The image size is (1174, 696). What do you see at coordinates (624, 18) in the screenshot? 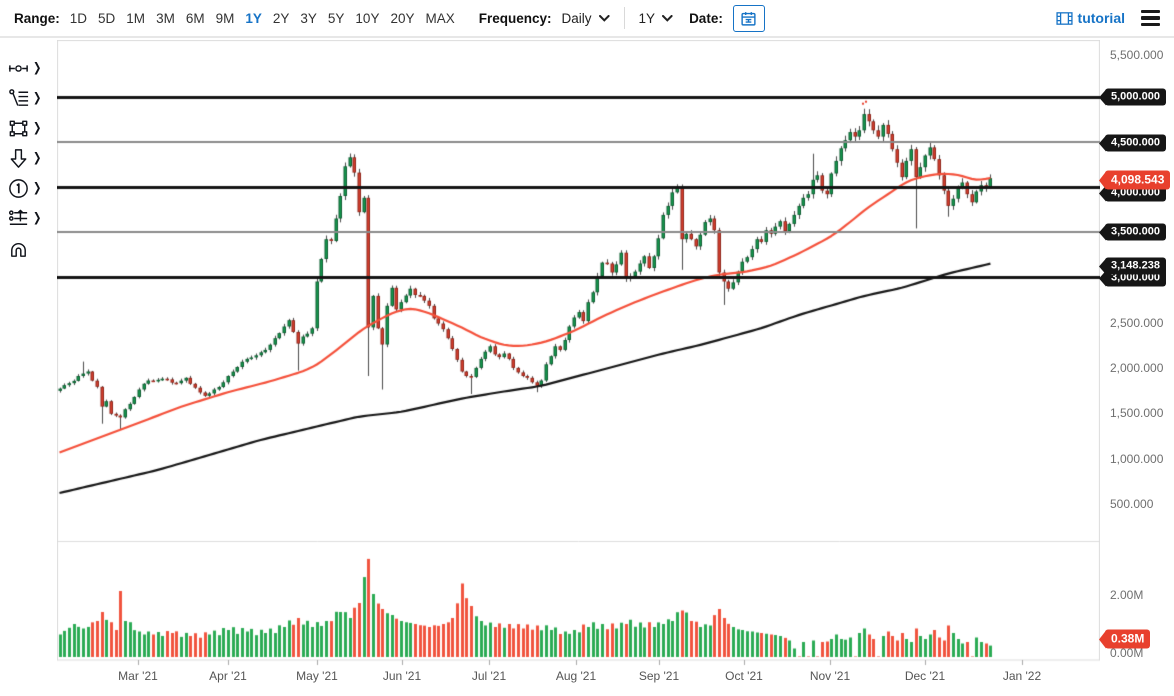
I see `toolbar-divider` at bounding box center [624, 18].